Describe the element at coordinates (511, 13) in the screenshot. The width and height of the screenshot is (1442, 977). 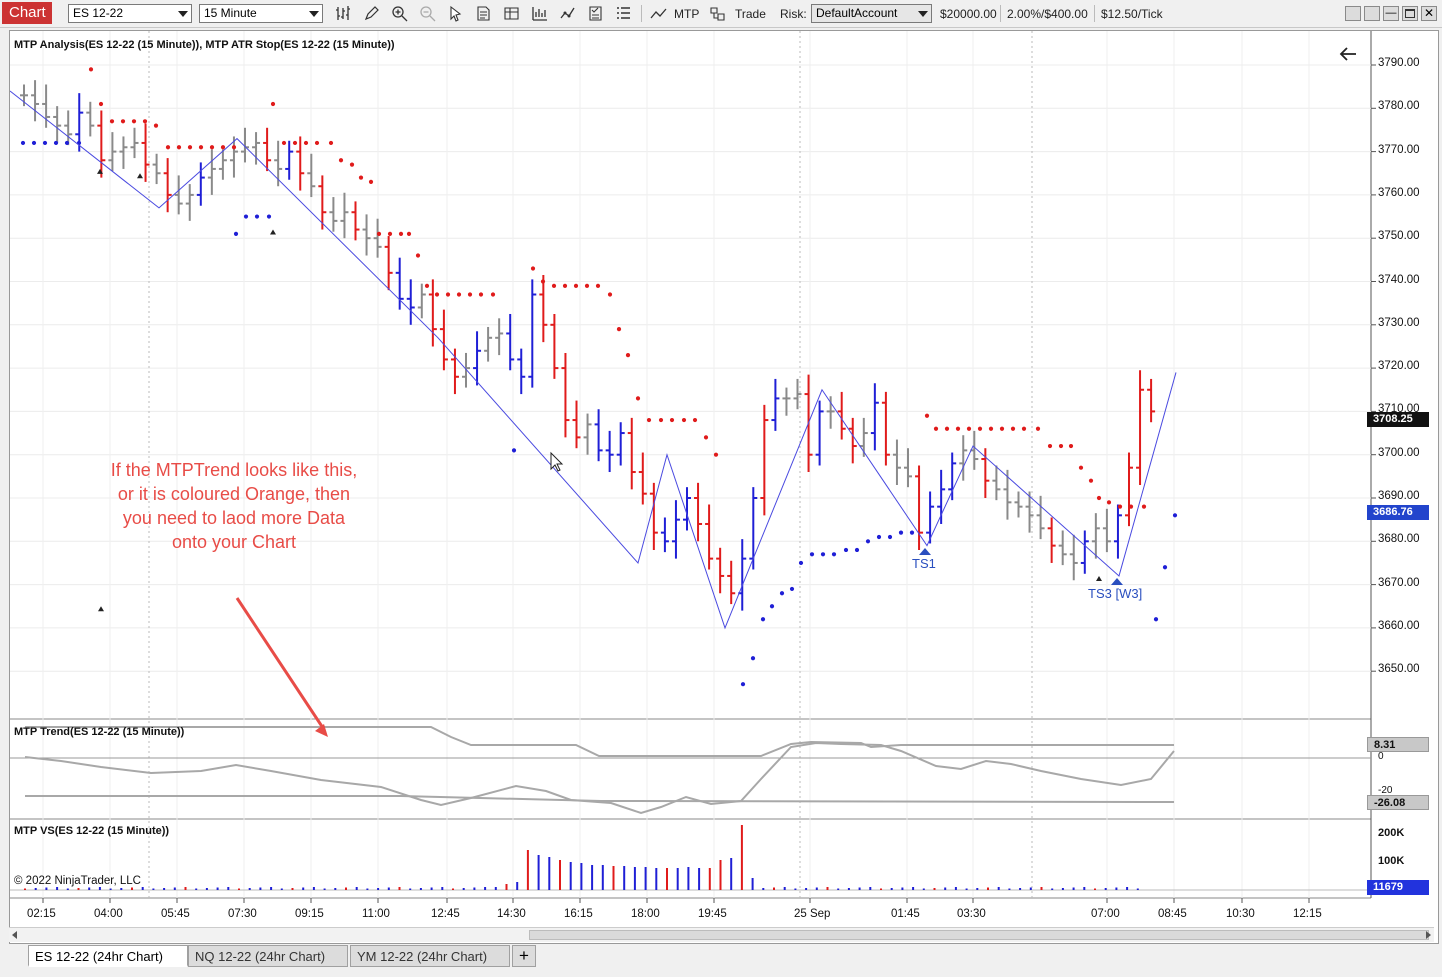
I see `templates-icon` at that location.